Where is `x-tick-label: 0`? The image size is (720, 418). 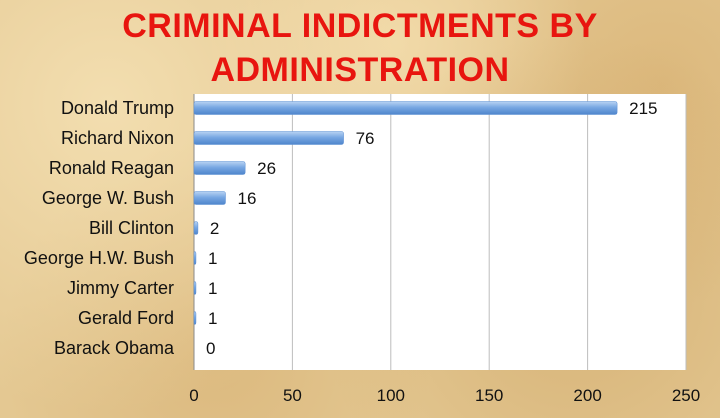
x-tick-label: 0 is located at coordinates (193, 395).